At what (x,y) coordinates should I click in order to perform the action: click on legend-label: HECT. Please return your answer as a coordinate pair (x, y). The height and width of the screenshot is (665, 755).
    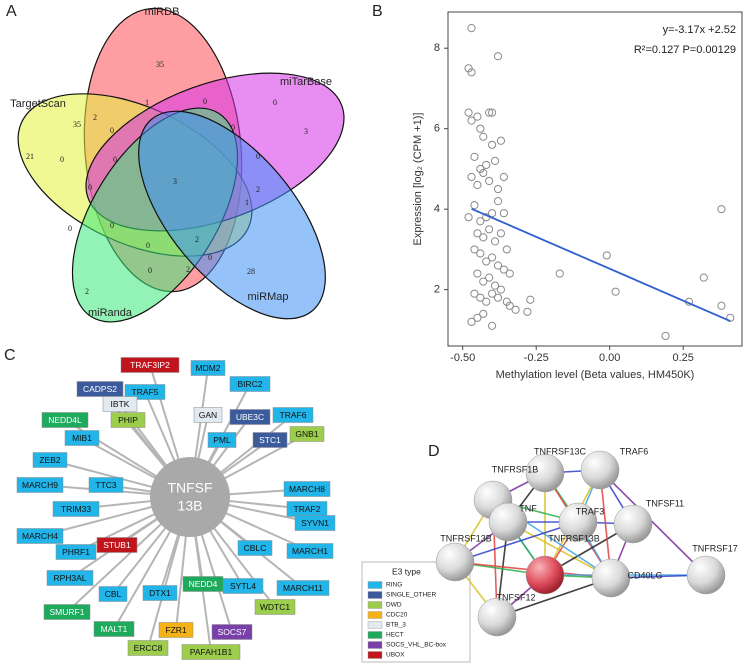
    Looking at the image, I should click on (395, 635).